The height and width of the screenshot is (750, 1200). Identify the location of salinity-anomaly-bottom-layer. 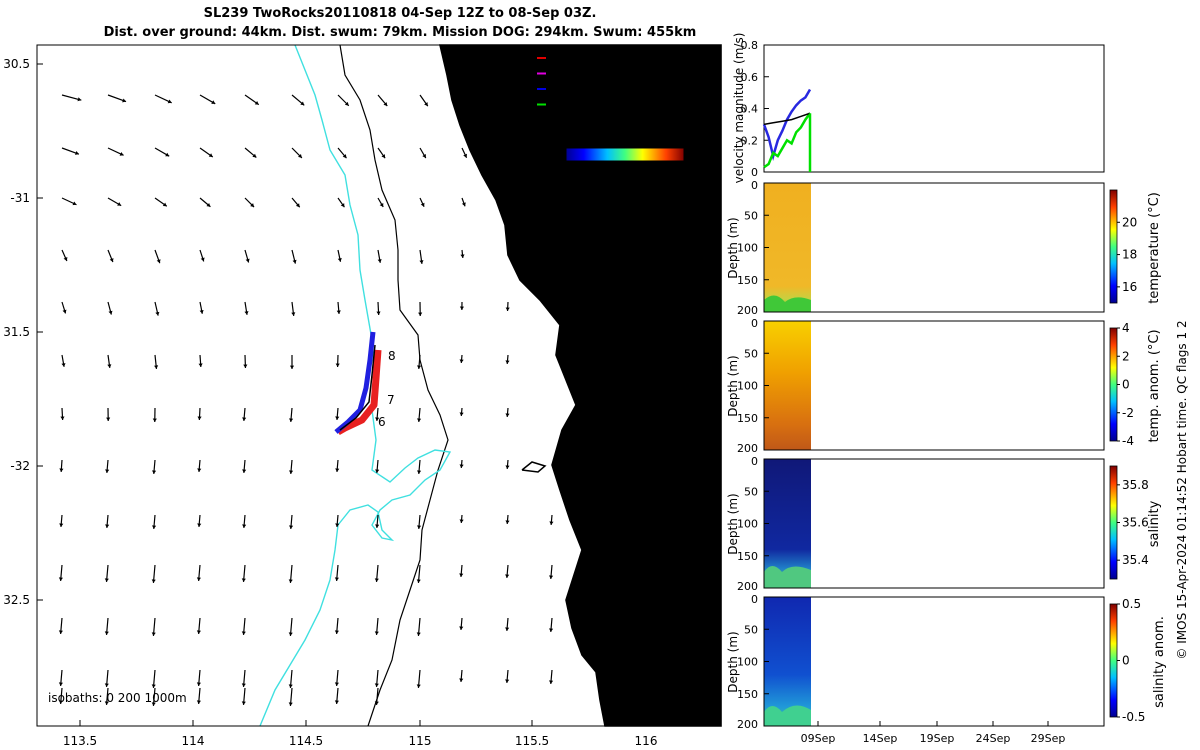
(787, 715).